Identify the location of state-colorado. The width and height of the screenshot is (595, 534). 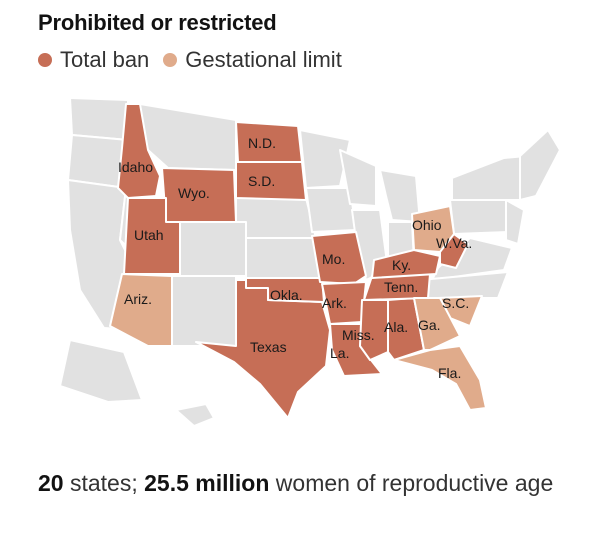
(213, 249).